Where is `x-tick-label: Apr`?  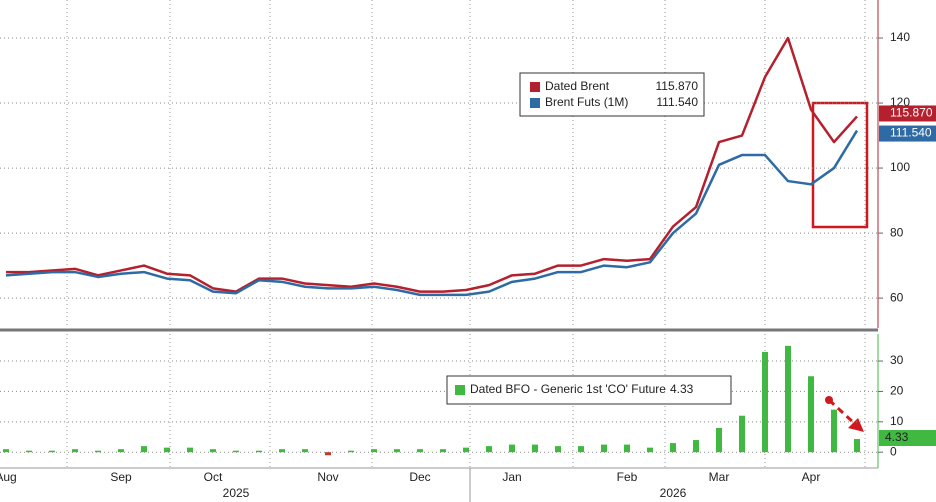
x-tick-label: Apr is located at coordinates (811, 477).